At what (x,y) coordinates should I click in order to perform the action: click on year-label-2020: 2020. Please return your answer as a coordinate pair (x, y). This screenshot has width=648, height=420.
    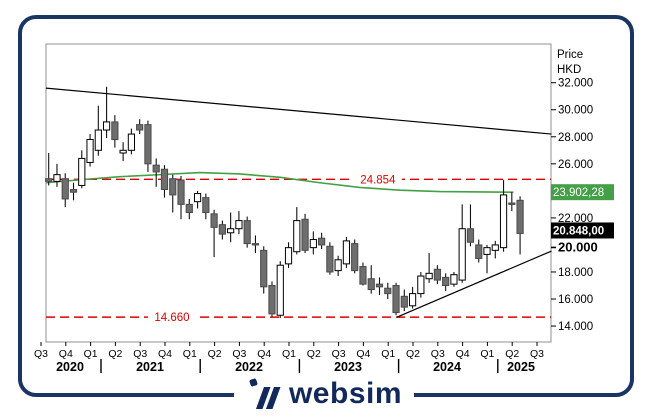
    Looking at the image, I should click on (70, 367).